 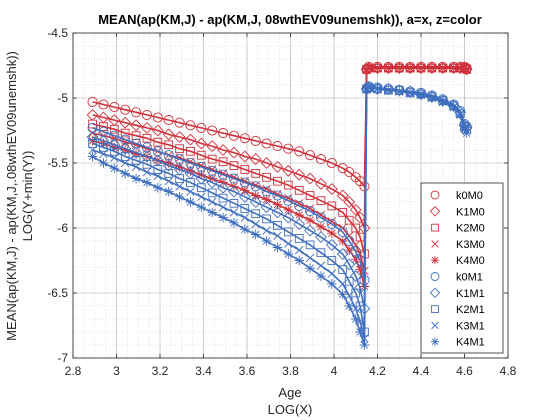 What do you see at coordinates (470, 310) in the screenshot?
I see `legend-label: K2M1` at bounding box center [470, 310].